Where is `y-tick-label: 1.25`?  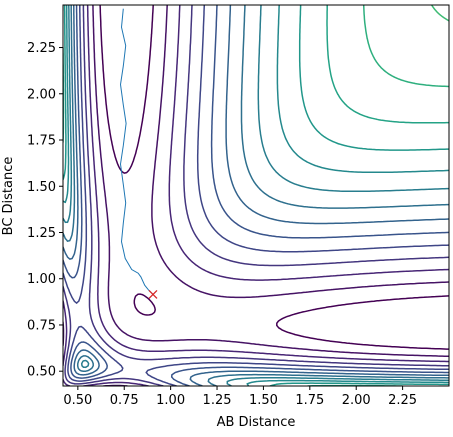 y-tick-label: 1.25 is located at coordinates (41, 233).